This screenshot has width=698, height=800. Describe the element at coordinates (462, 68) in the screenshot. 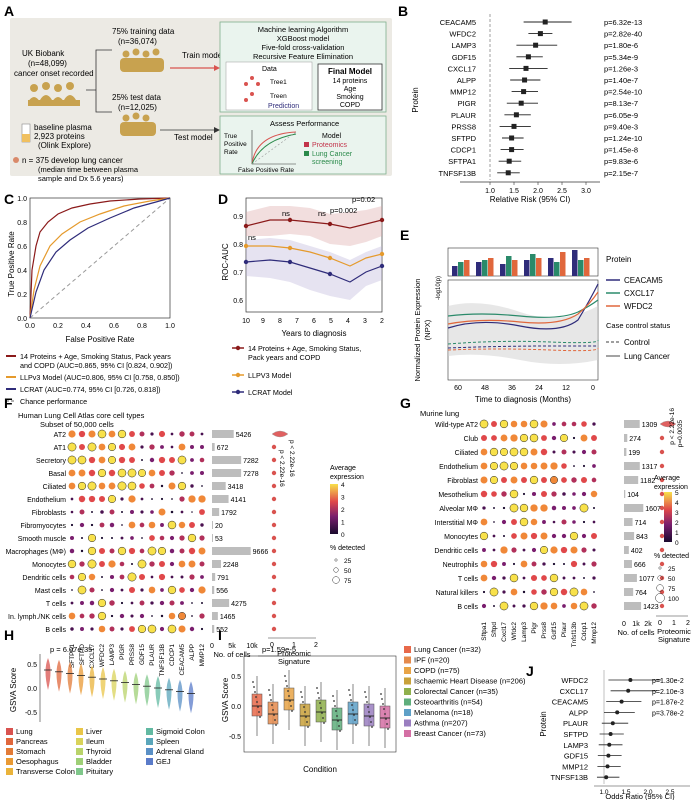

I see `b-protein-label: CXCL17` at that location.